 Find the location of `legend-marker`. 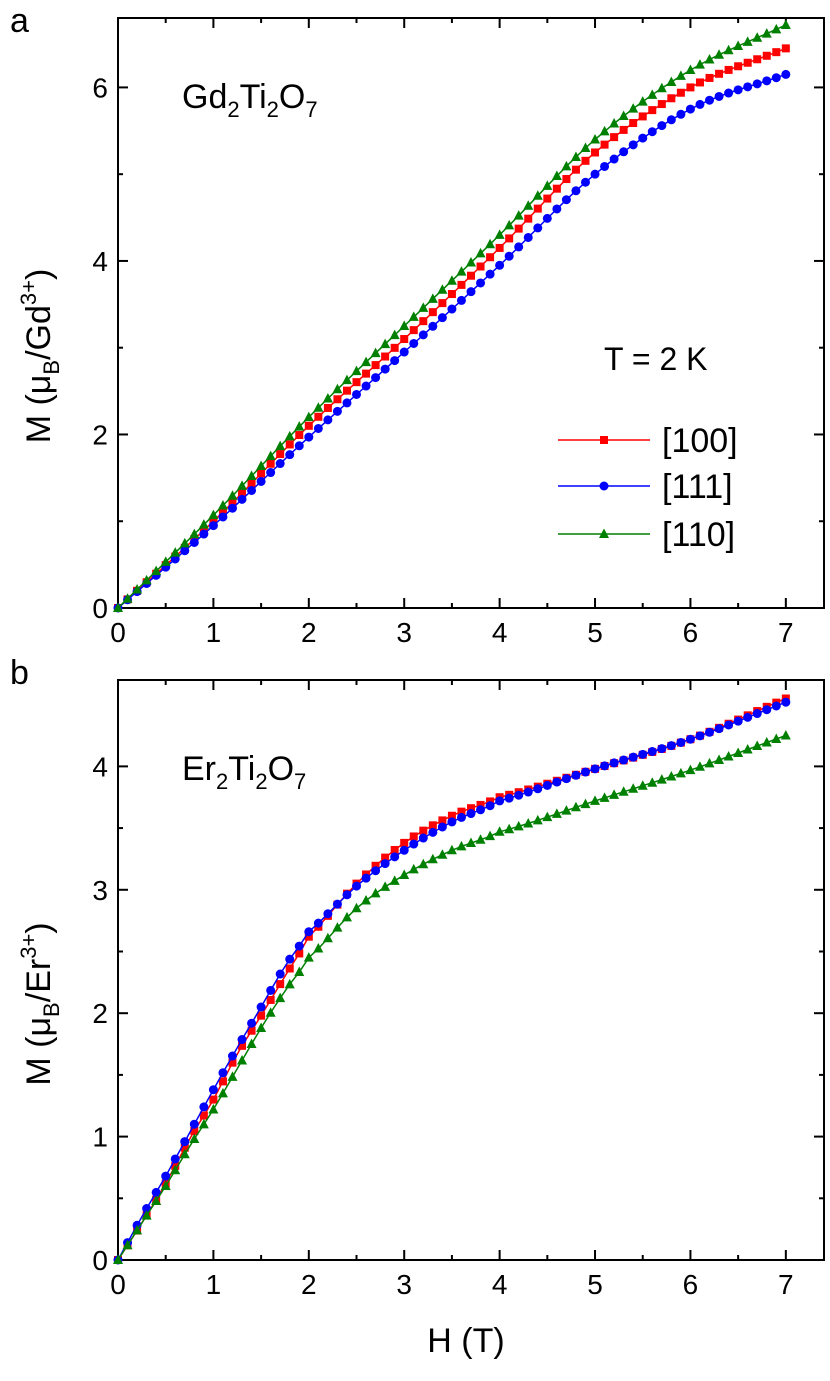

legend-marker is located at coordinates (604, 440).